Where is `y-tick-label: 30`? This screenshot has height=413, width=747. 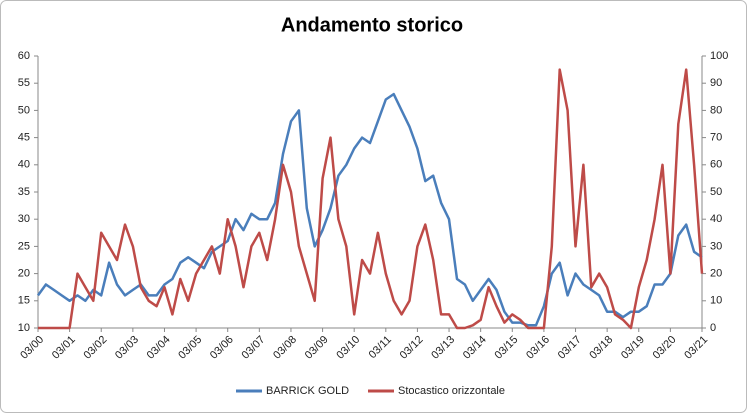
y-tick-label: 30 is located at coordinates (24, 219).